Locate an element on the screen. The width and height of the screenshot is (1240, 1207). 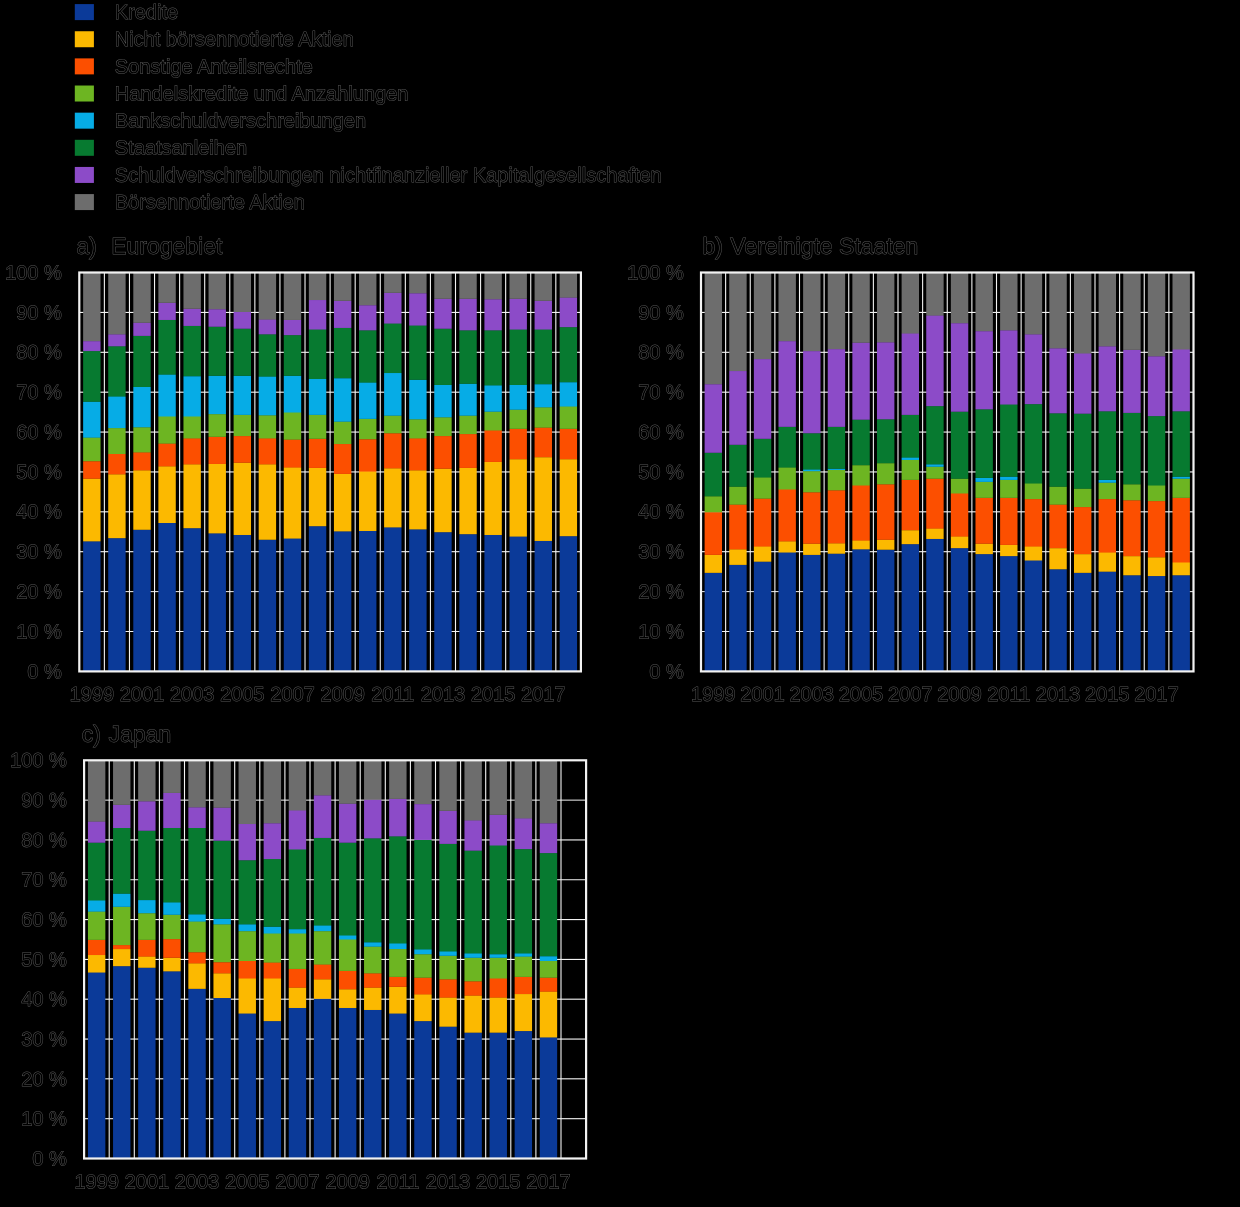
svg-text: Nicht börsennotierte Aktien is located at coordinates (234, 40).